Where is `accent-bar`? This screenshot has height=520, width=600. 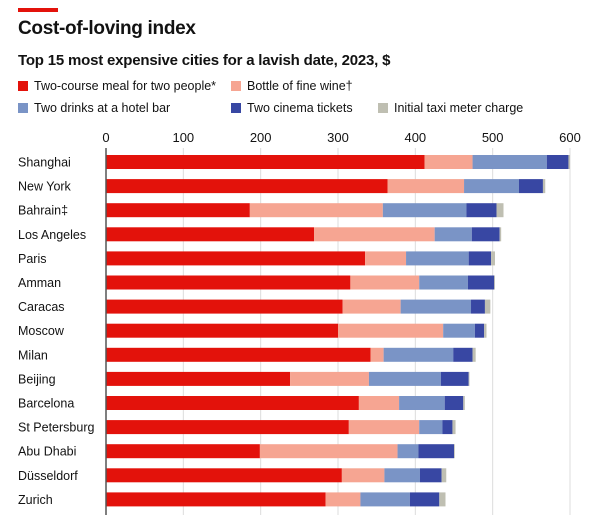
accent-bar is located at coordinates (38, 10).